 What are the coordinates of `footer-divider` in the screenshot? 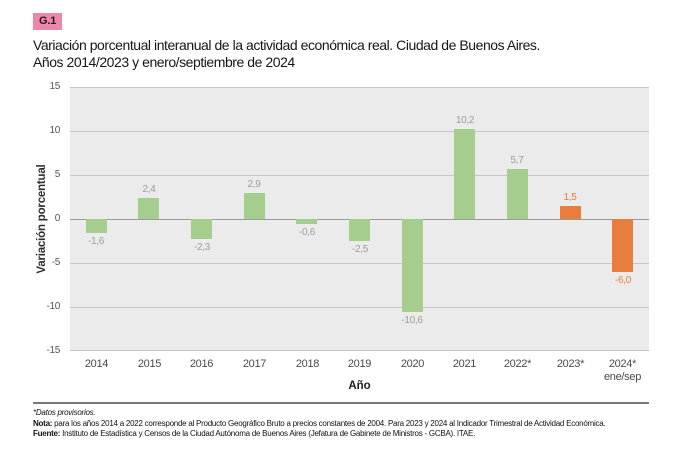 It's located at (341, 403).